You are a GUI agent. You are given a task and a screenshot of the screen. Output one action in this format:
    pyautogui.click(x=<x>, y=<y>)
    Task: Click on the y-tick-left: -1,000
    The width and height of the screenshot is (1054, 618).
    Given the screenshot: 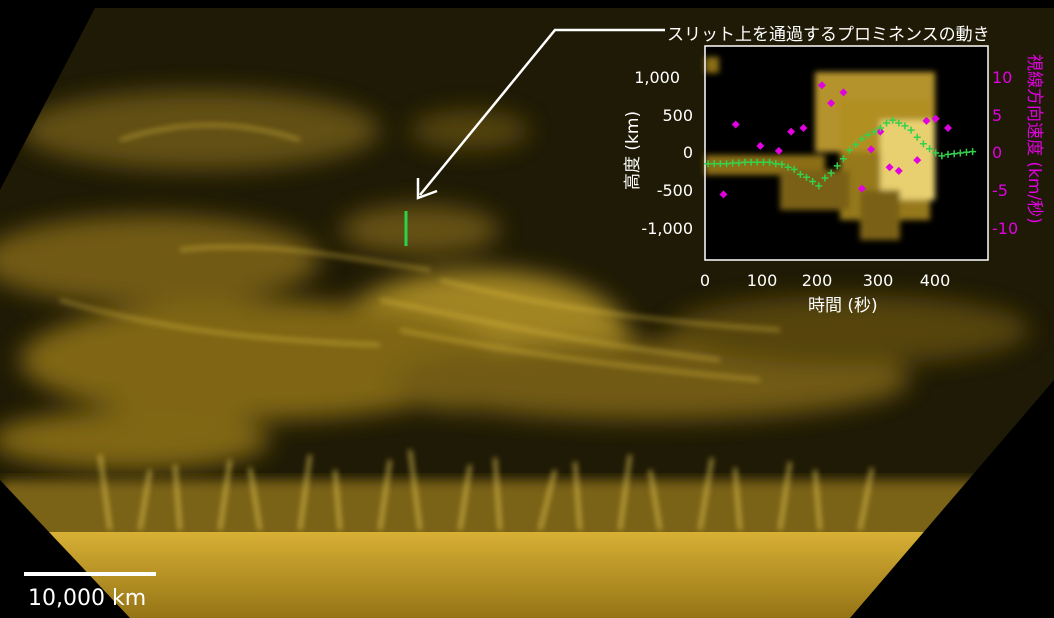 What is the action you would take?
    pyautogui.click(x=667, y=228)
    